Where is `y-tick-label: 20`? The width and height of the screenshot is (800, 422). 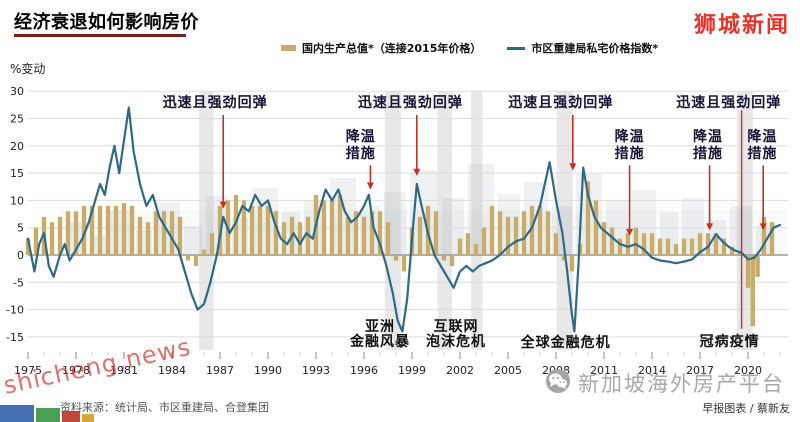 y-tick-label: 20 is located at coordinates (17, 146).